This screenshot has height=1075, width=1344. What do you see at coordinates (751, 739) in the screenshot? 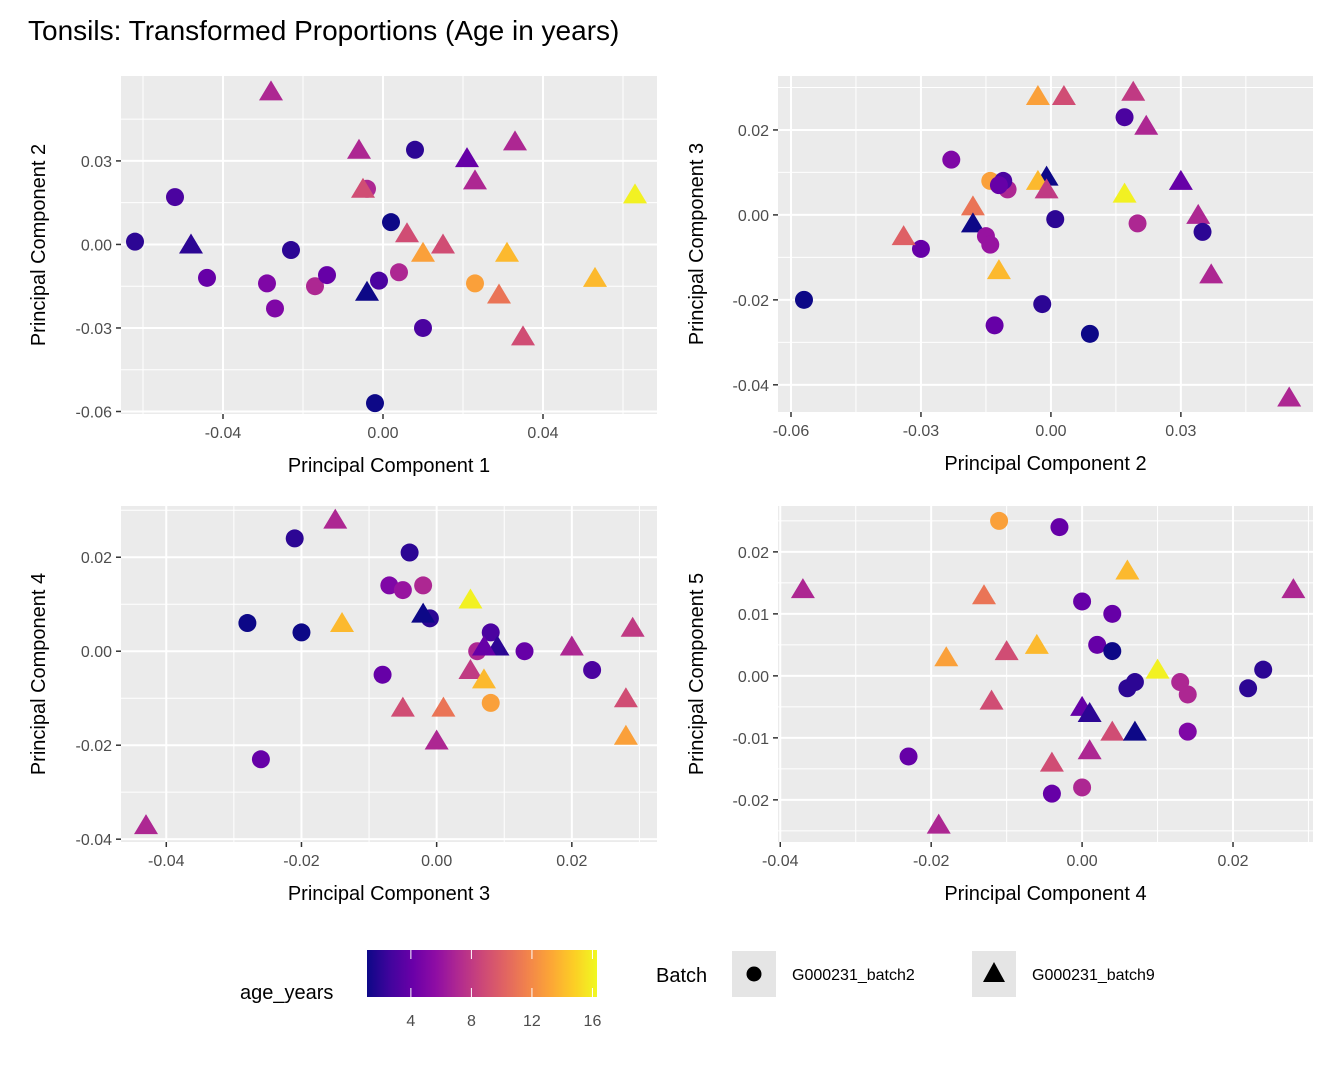
I see `y-tick-label: -0.01` at bounding box center [751, 739].